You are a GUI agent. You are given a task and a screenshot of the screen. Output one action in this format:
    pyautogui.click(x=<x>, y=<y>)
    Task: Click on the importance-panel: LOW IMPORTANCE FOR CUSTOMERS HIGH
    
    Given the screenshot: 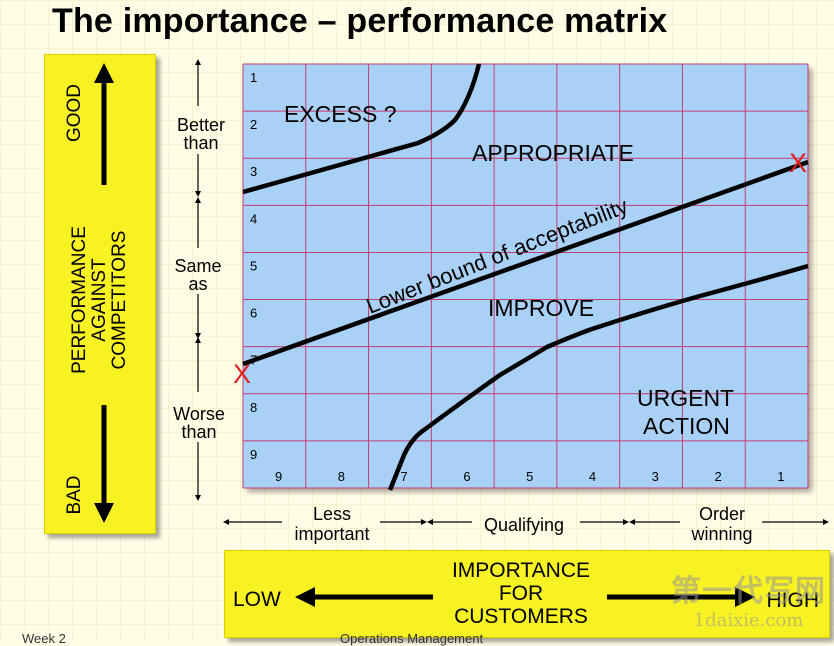 What is the action you would take?
    pyautogui.click(x=527, y=594)
    